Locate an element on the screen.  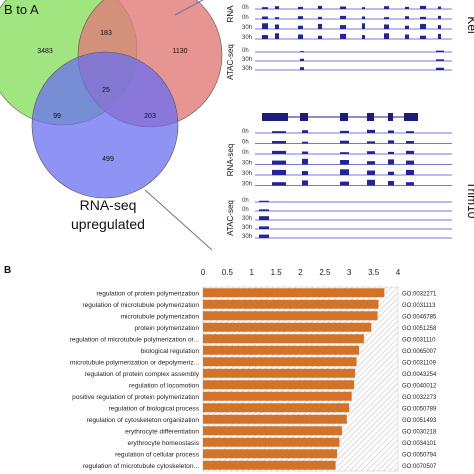
go-id-label: GO:0031113 is located at coordinates (419, 306).